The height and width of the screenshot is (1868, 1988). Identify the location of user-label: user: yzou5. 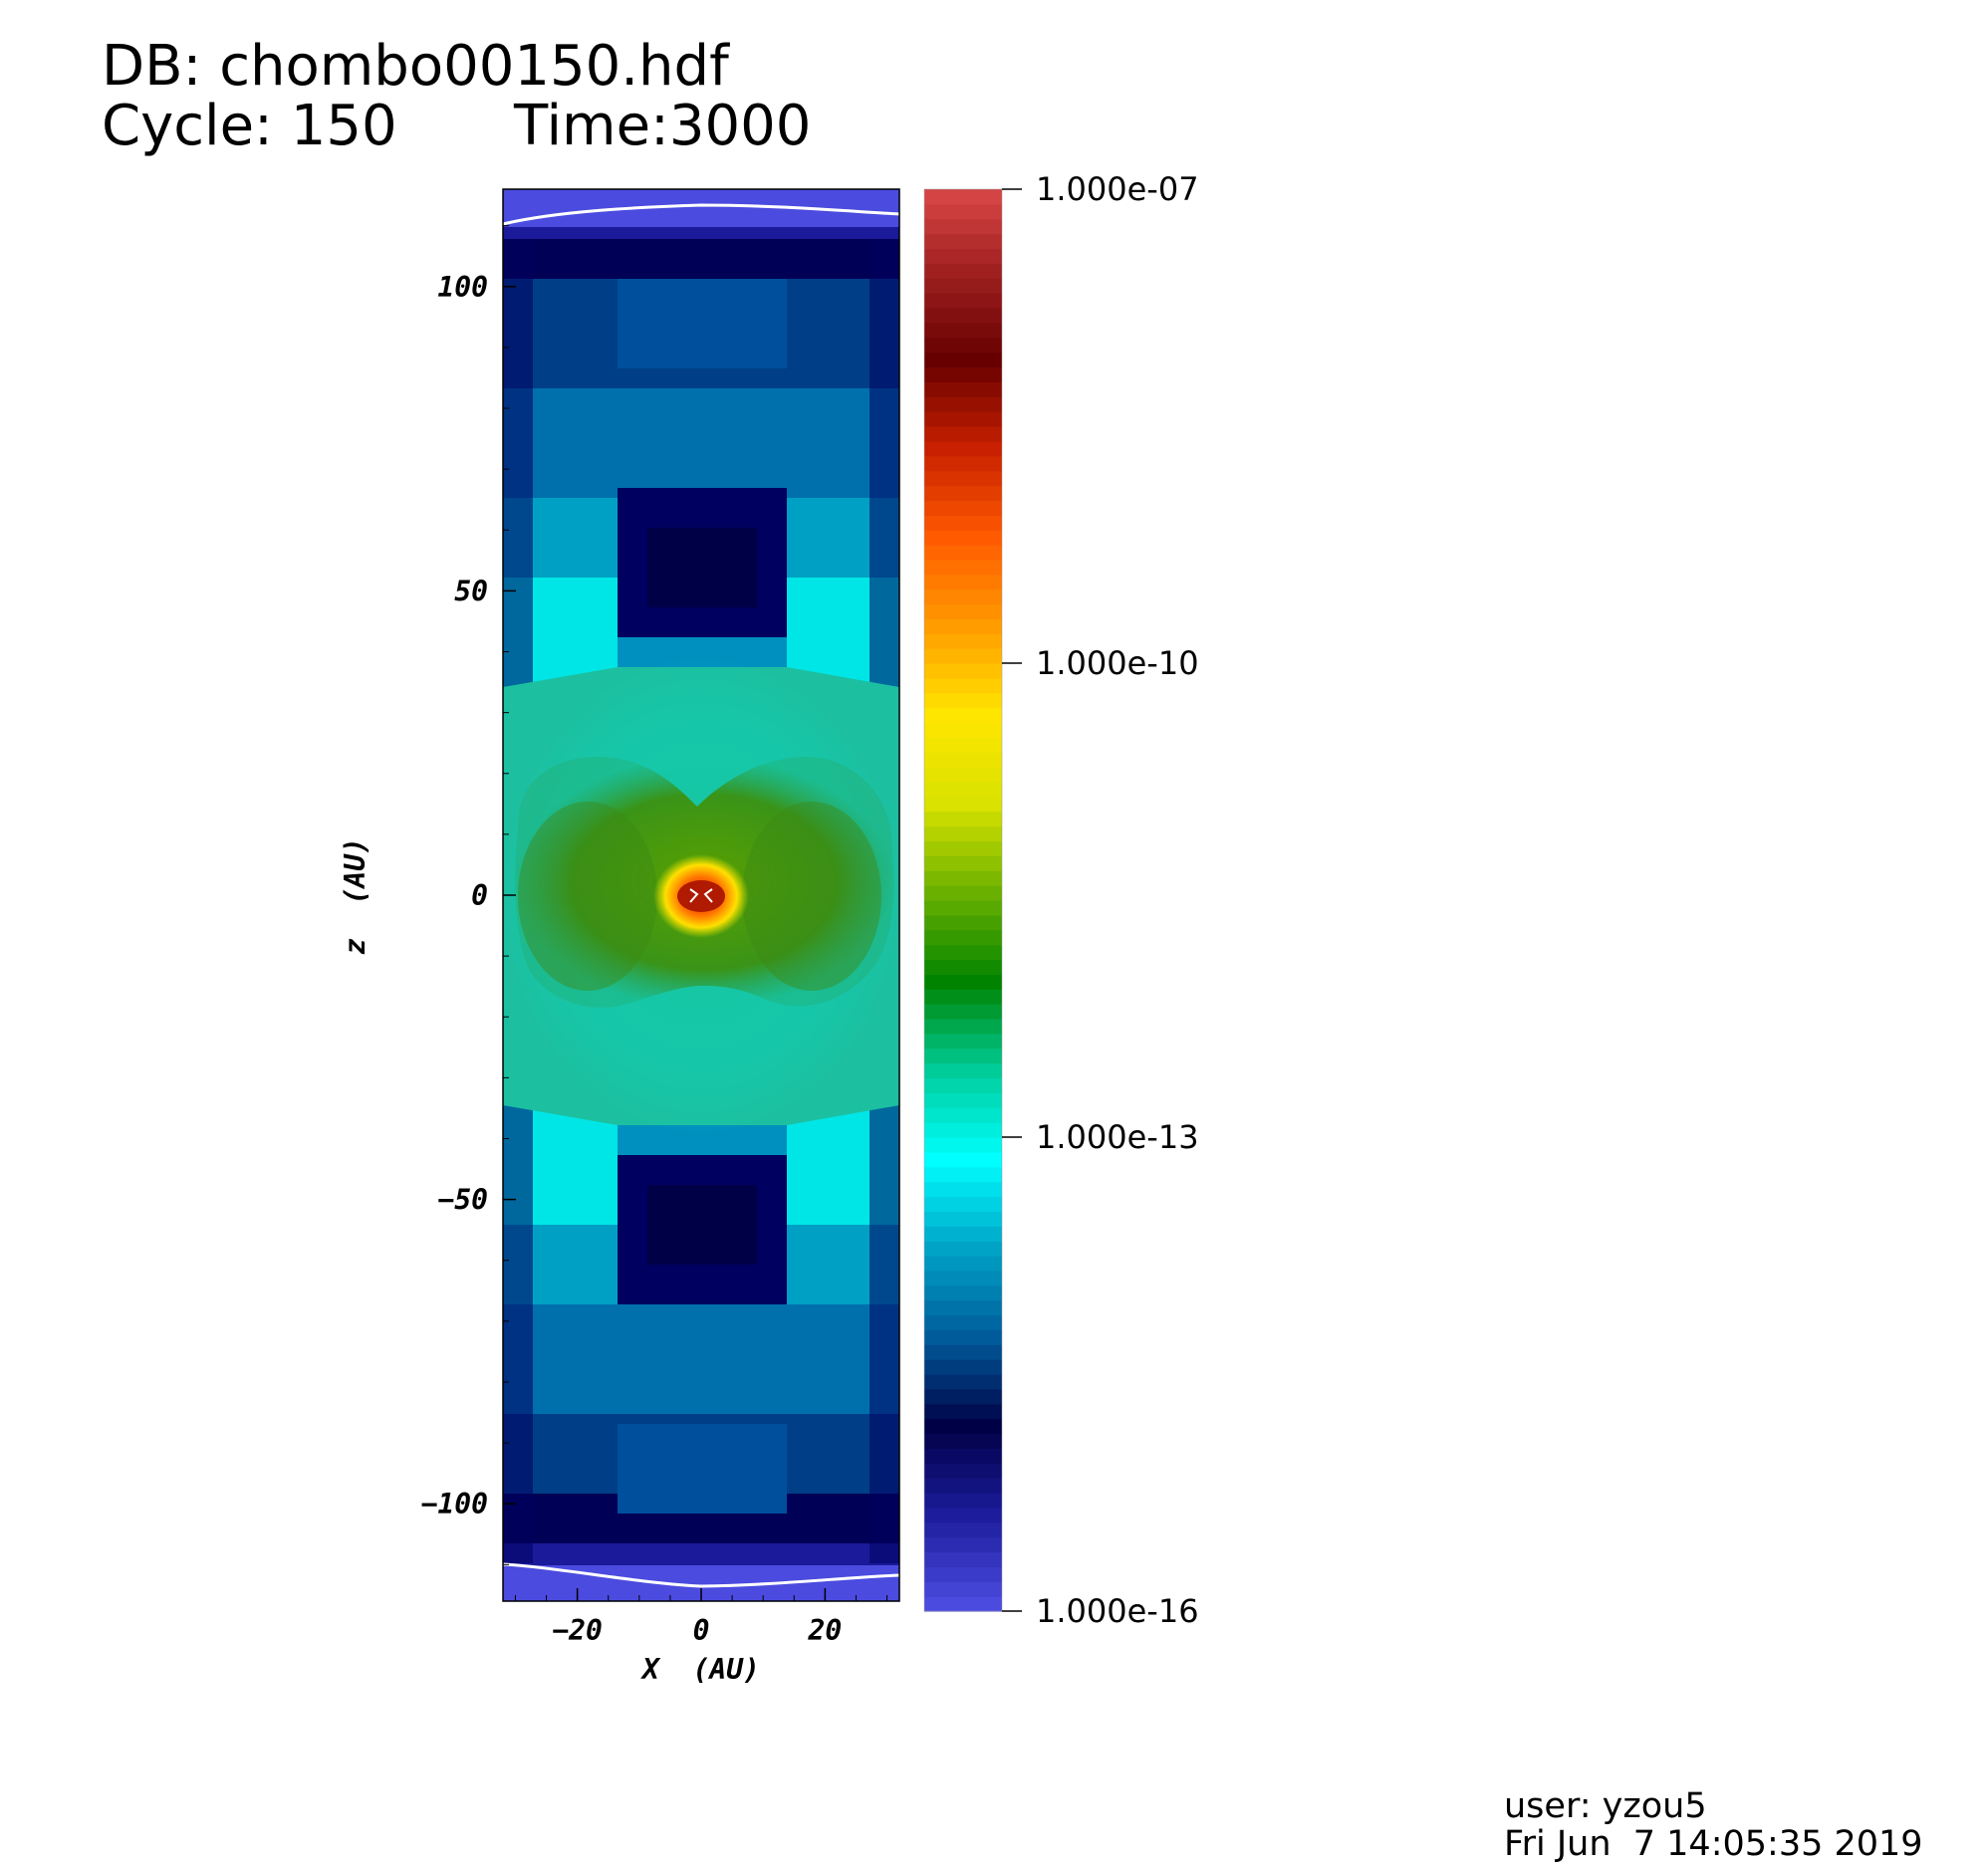
(1605, 1806).